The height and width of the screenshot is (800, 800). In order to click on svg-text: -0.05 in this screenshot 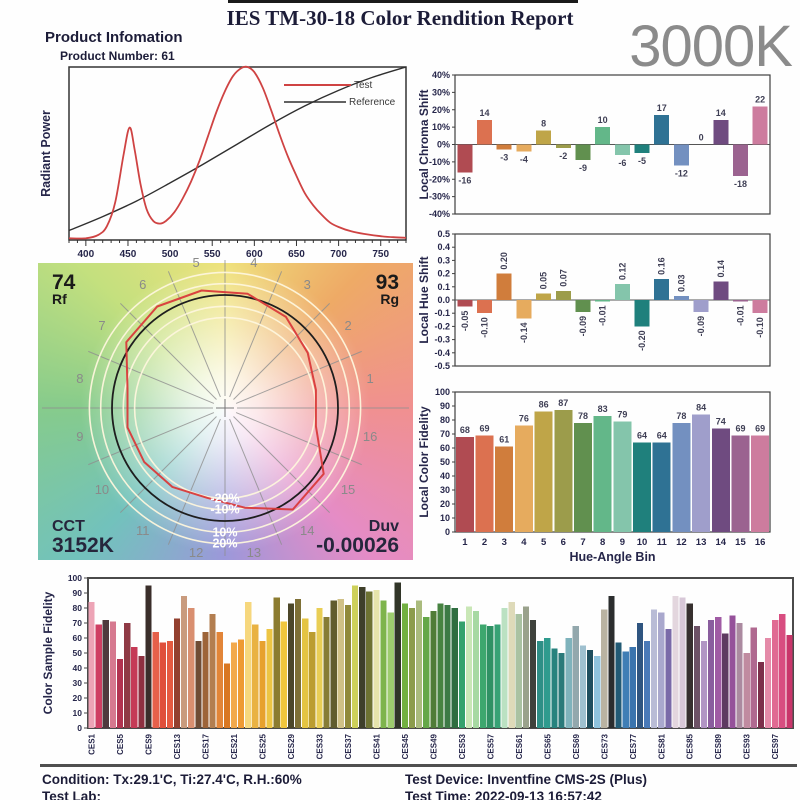, I will do `click(465, 321)`.